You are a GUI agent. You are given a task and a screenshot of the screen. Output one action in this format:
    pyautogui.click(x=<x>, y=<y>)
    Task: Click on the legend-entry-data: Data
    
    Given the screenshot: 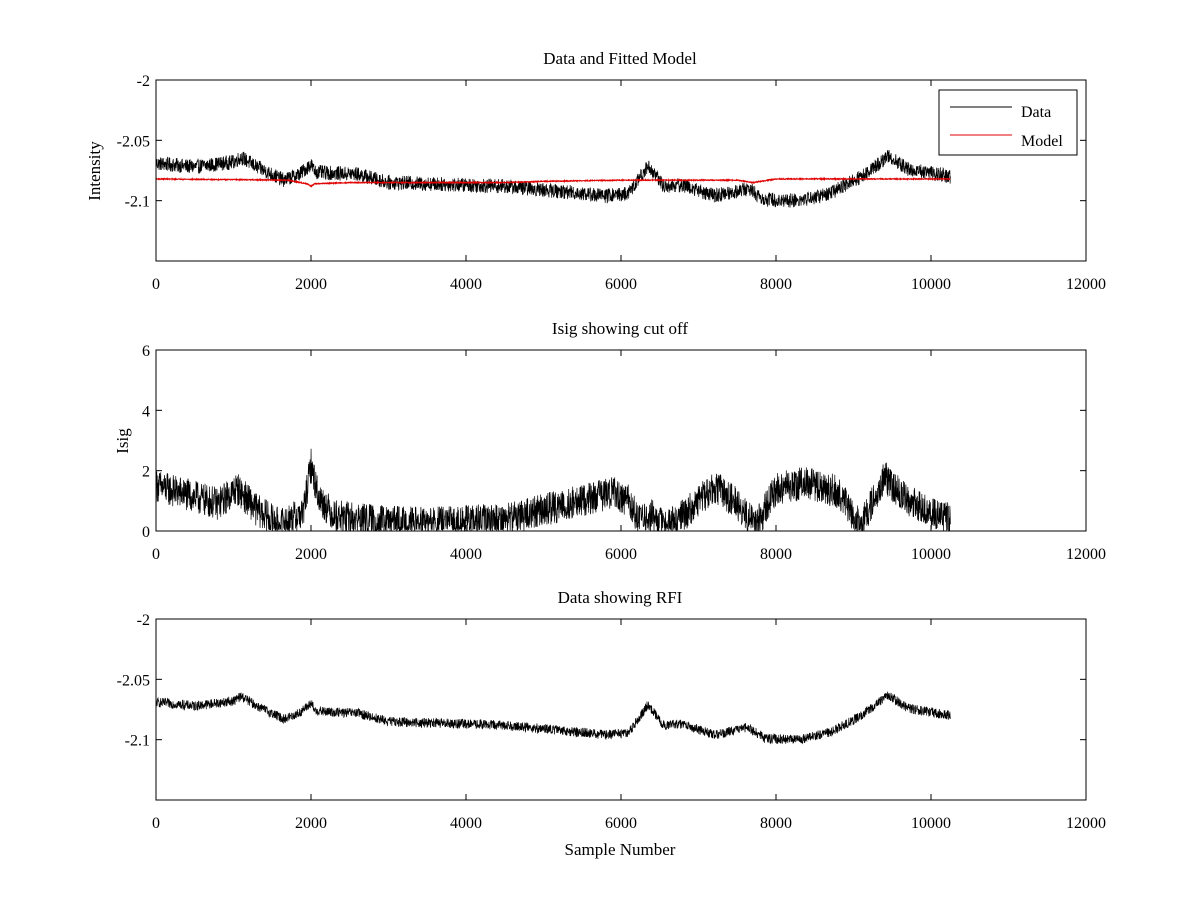 What is the action you would take?
    pyautogui.click(x=1036, y=112)
    